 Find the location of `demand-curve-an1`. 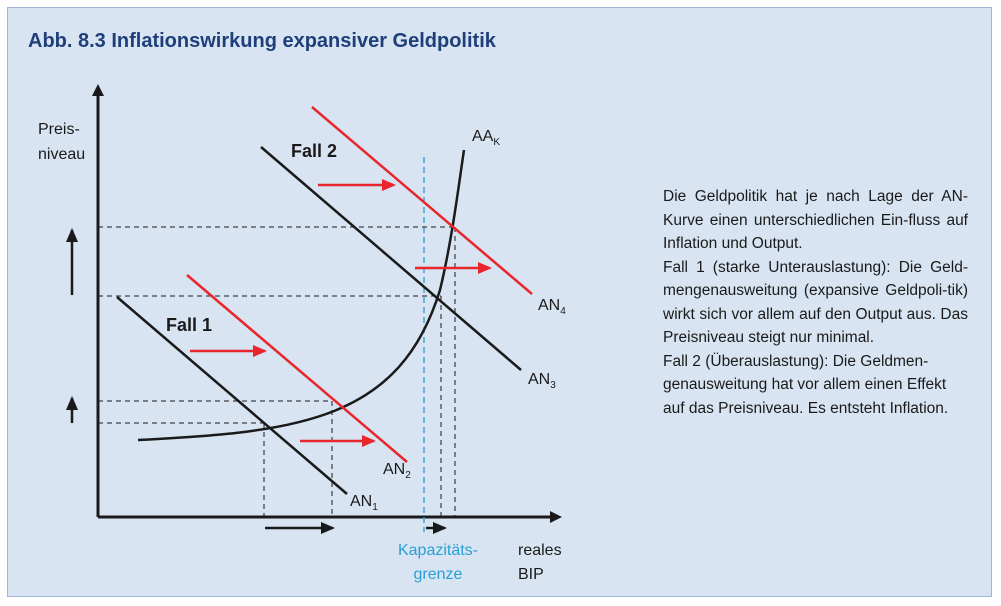

demand-curve-an1 is located at coordinates (232, 395).